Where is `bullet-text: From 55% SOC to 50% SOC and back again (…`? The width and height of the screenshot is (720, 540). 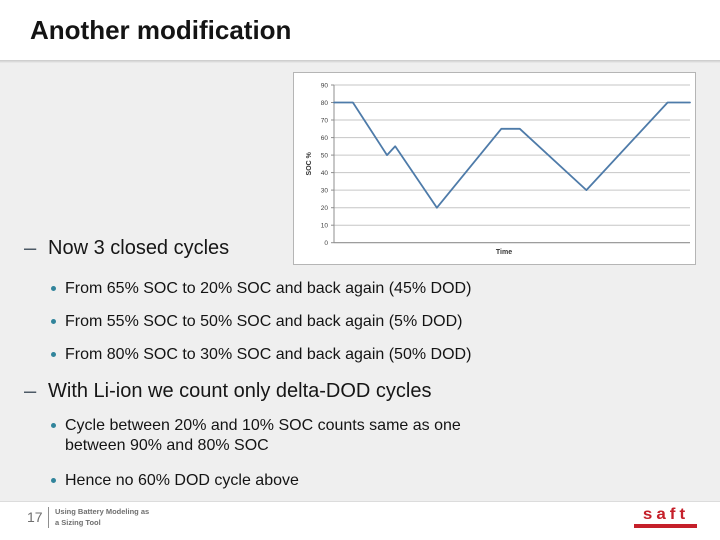
bullet-text: From 55% SOC to 50% SOC and back again (… is located at coordinates (264, 321).